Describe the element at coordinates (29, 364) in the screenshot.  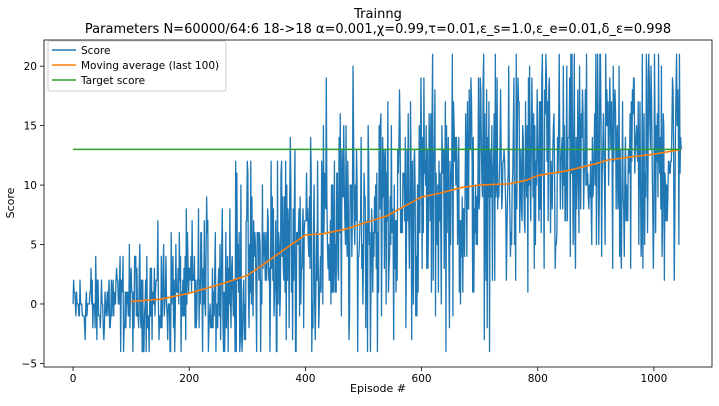
I see `y-tick-label: −5` at that location.